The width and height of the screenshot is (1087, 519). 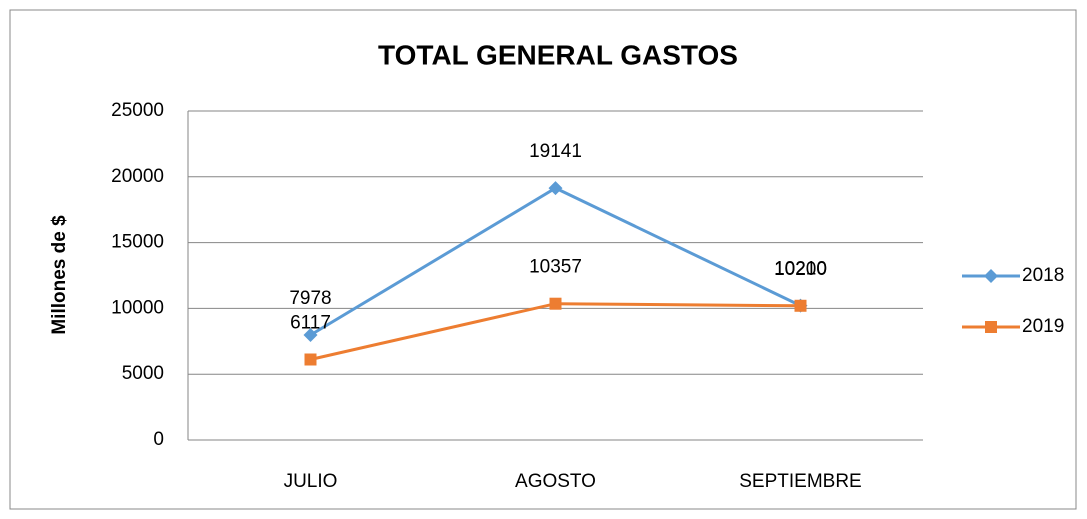 I want to click on data-label: 7978, so click(x=310, y=298).